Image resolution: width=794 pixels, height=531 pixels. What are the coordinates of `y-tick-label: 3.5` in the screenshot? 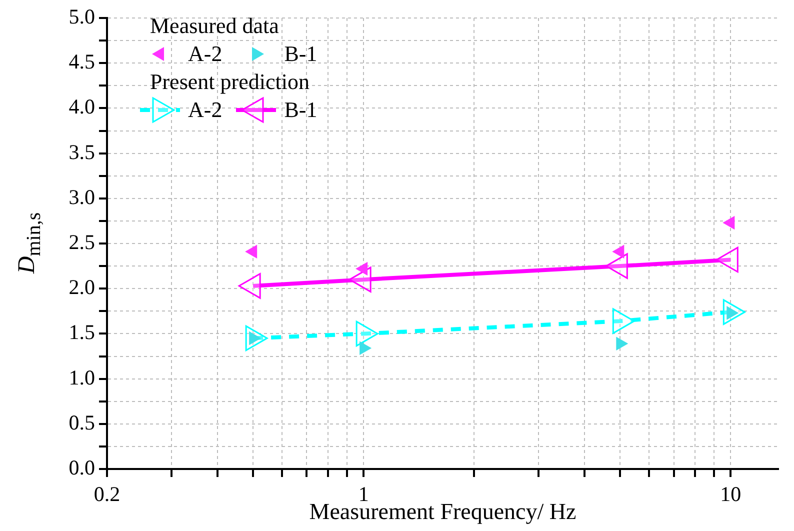 It's located at (81, 152).